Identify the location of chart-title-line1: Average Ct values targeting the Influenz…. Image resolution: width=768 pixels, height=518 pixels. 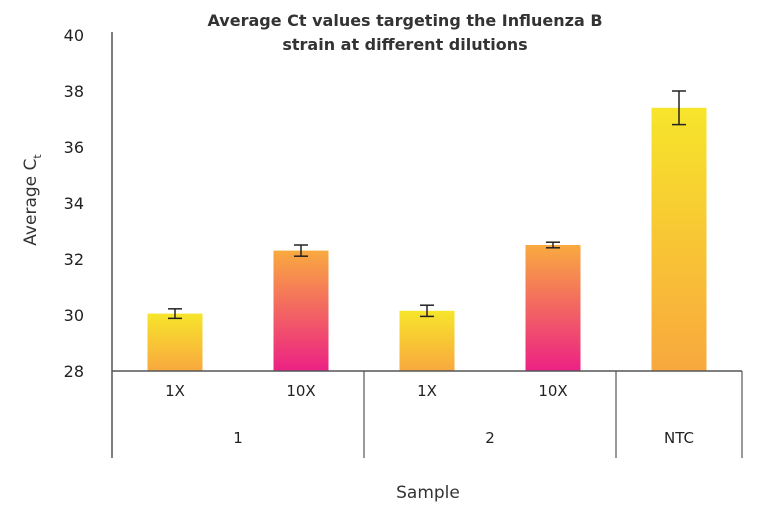
(404, 20).